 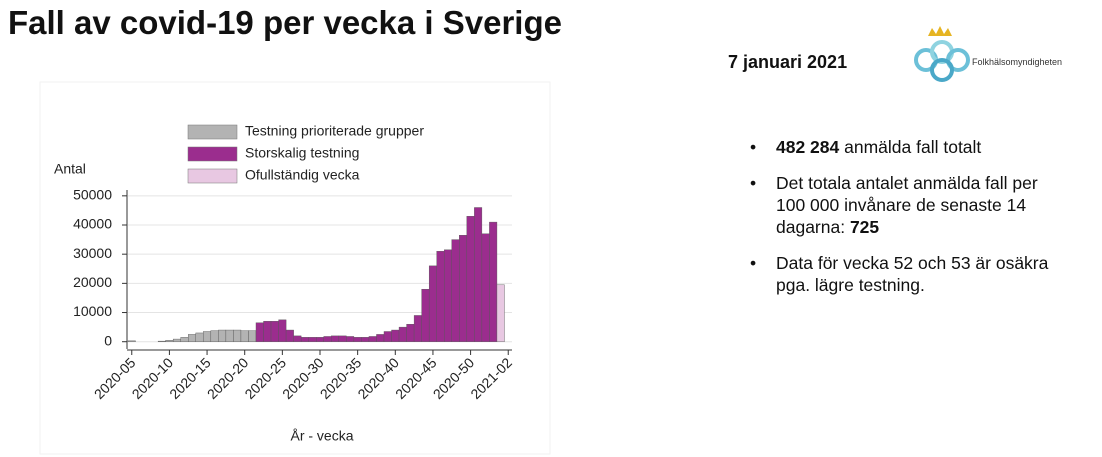 What do you see at coordinates (864, 227) in the screenshot?
I see `bullet-text: 725` at bounding box center [864, 227].